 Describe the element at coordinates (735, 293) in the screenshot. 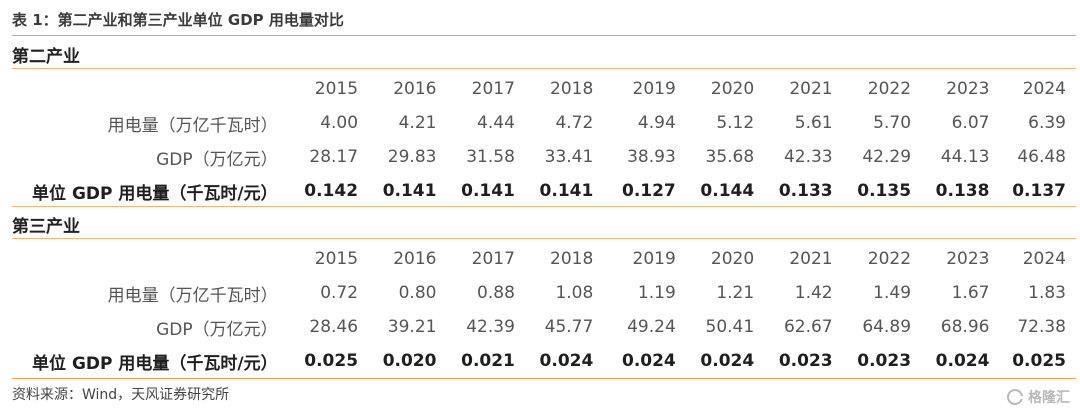

I see `value-cell: 1.21` at that location.